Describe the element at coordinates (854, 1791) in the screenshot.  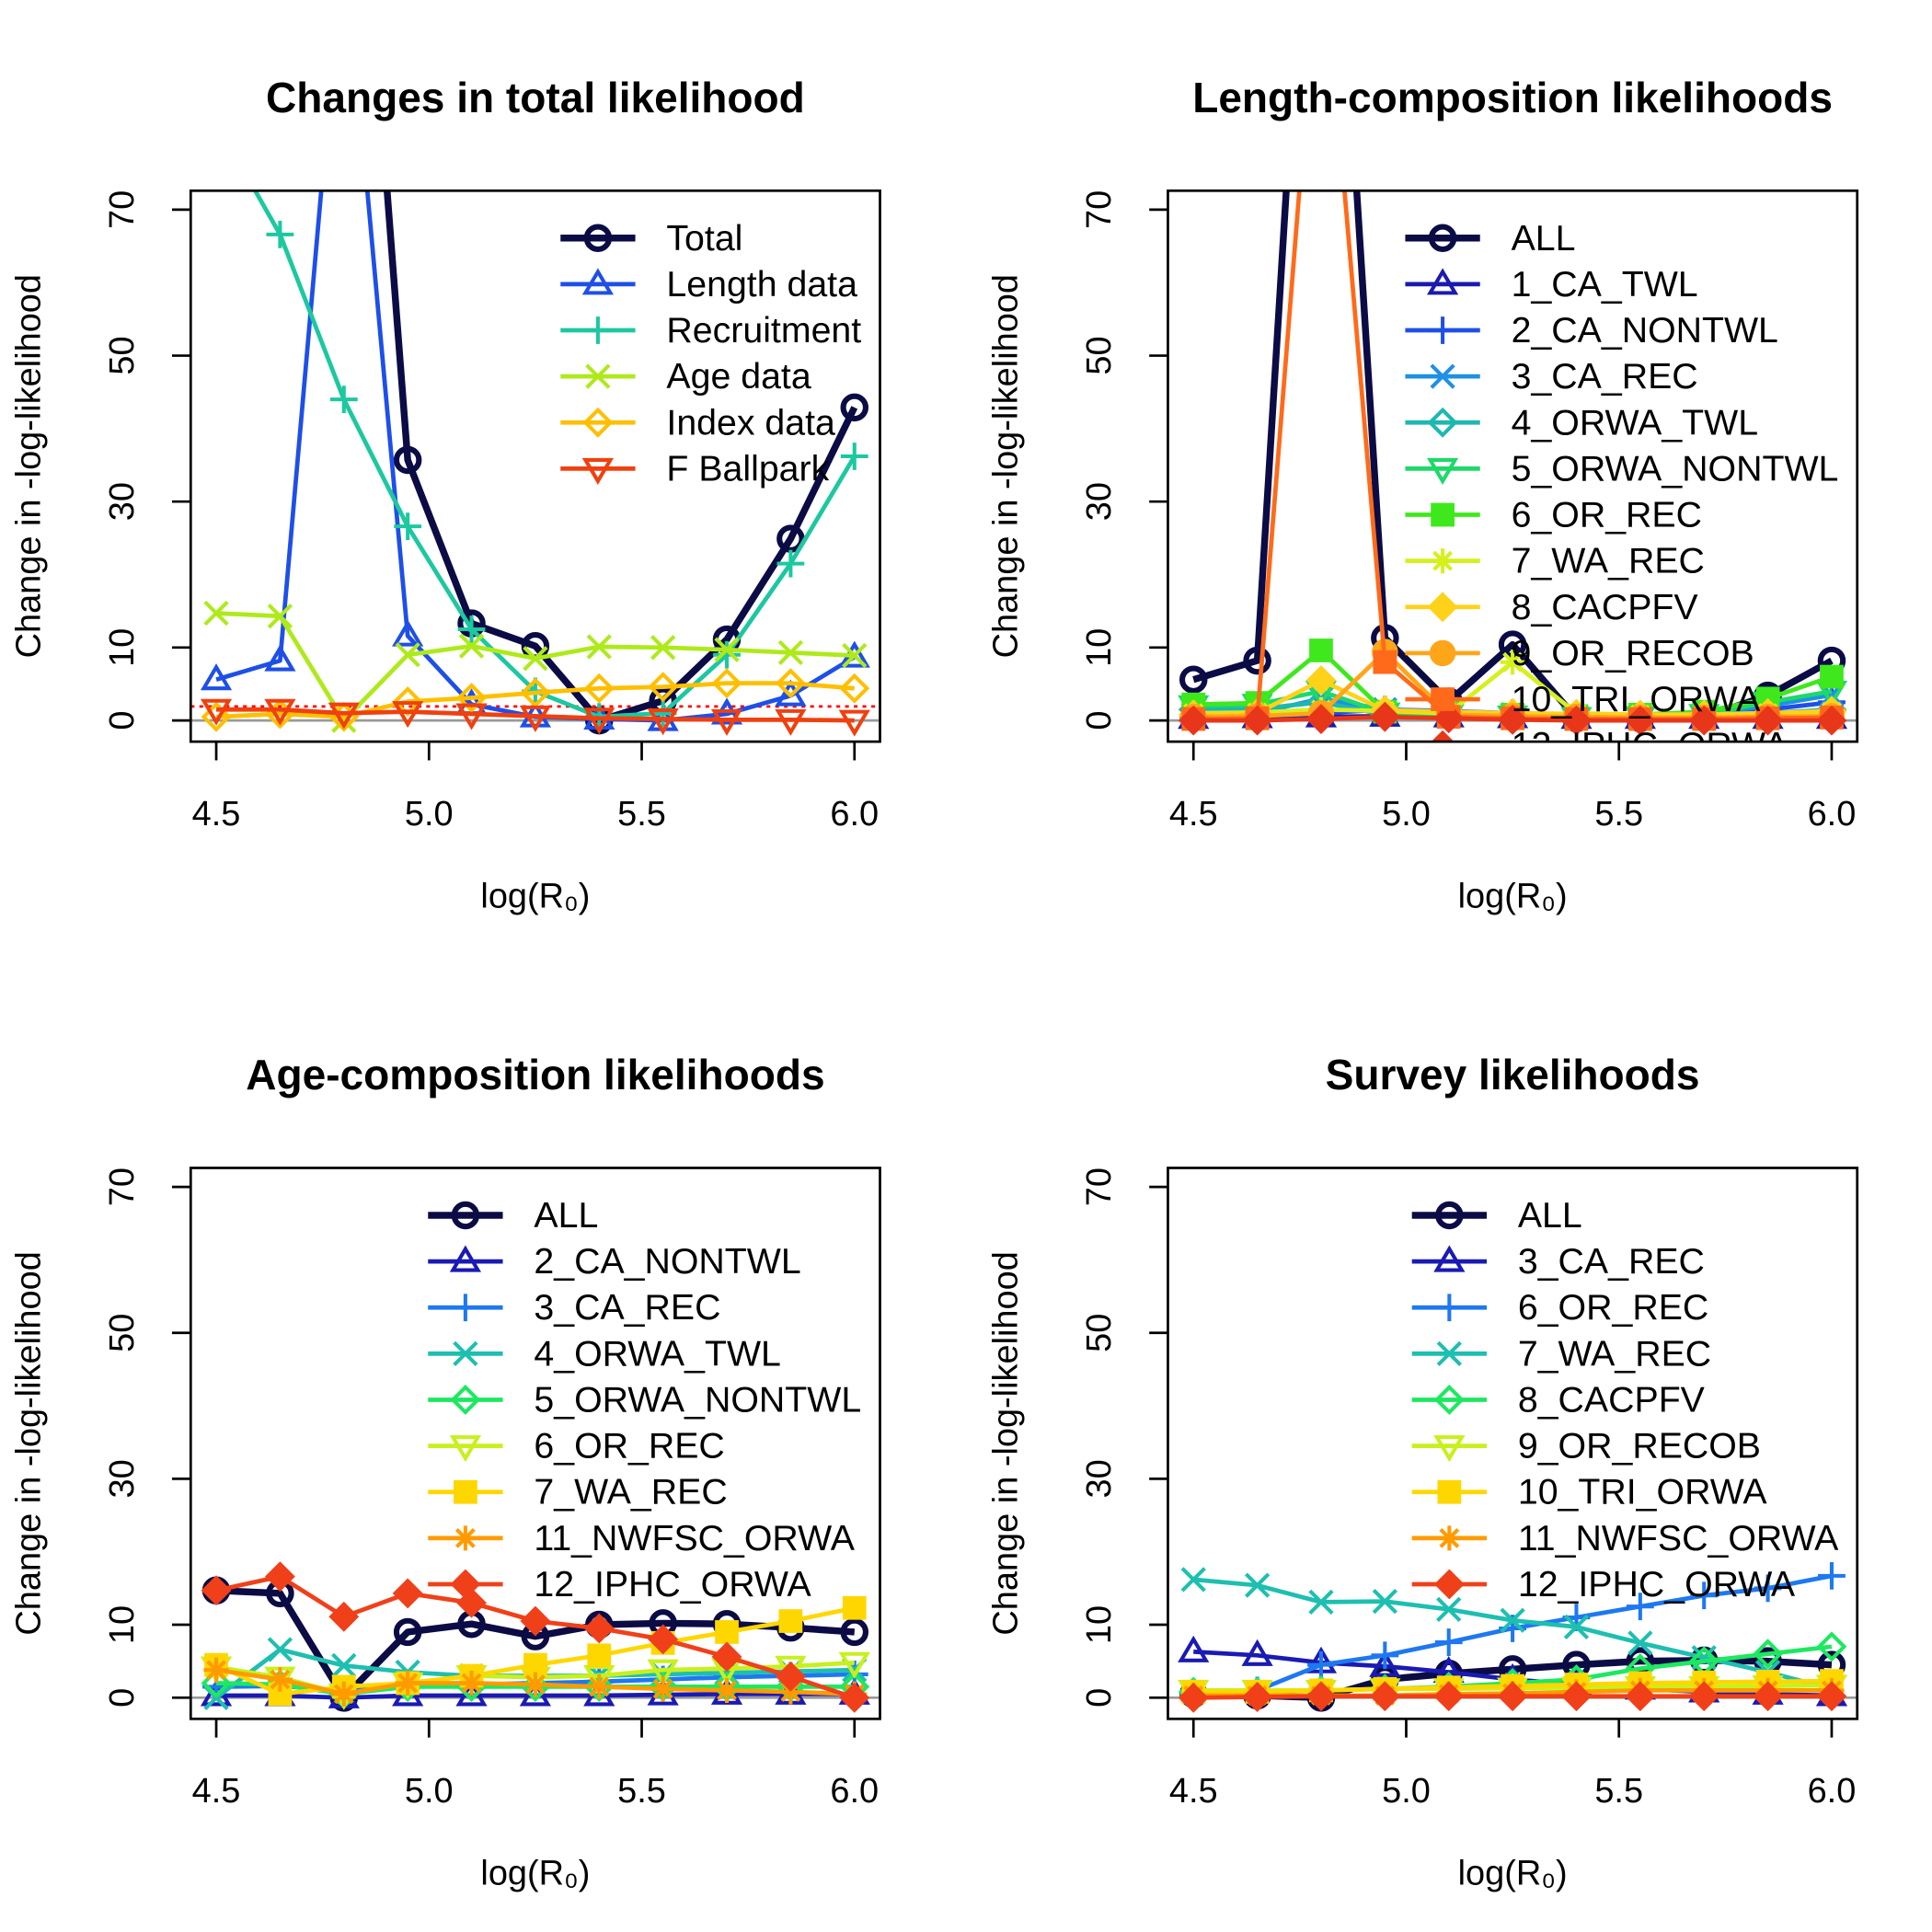
I see `x-tick-label: 6.0` at that location.